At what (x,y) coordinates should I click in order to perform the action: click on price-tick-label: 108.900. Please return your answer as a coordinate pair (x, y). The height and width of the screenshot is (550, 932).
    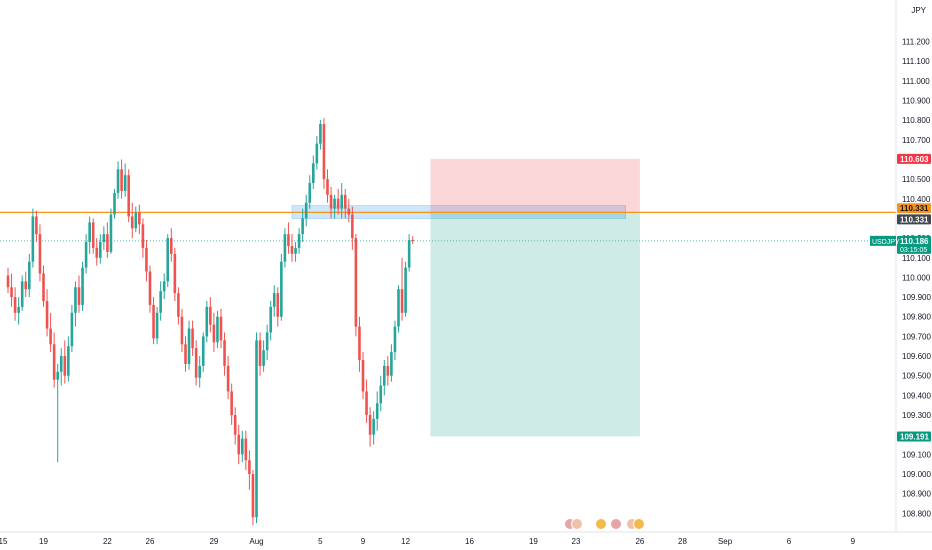
    Looking at the image, I should click on (916, 494).